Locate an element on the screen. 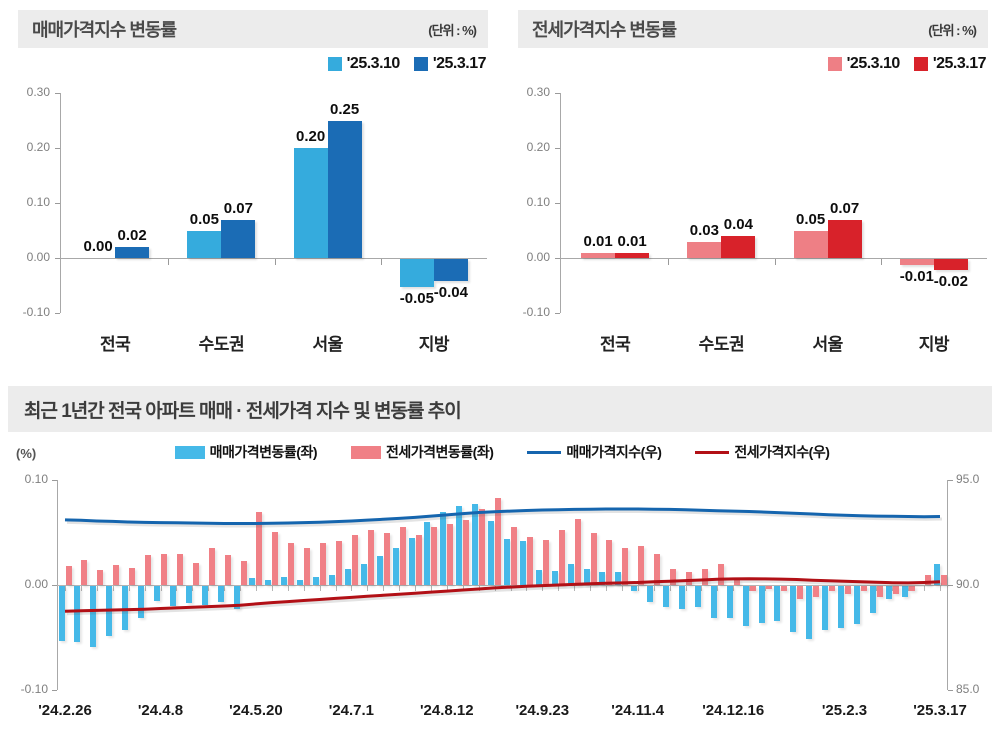  trend-section-title: 최근 1년간 전국 아파트 매매 · 전세가격 지수 및 변동률 추이 is located at coordinates (243, 411).